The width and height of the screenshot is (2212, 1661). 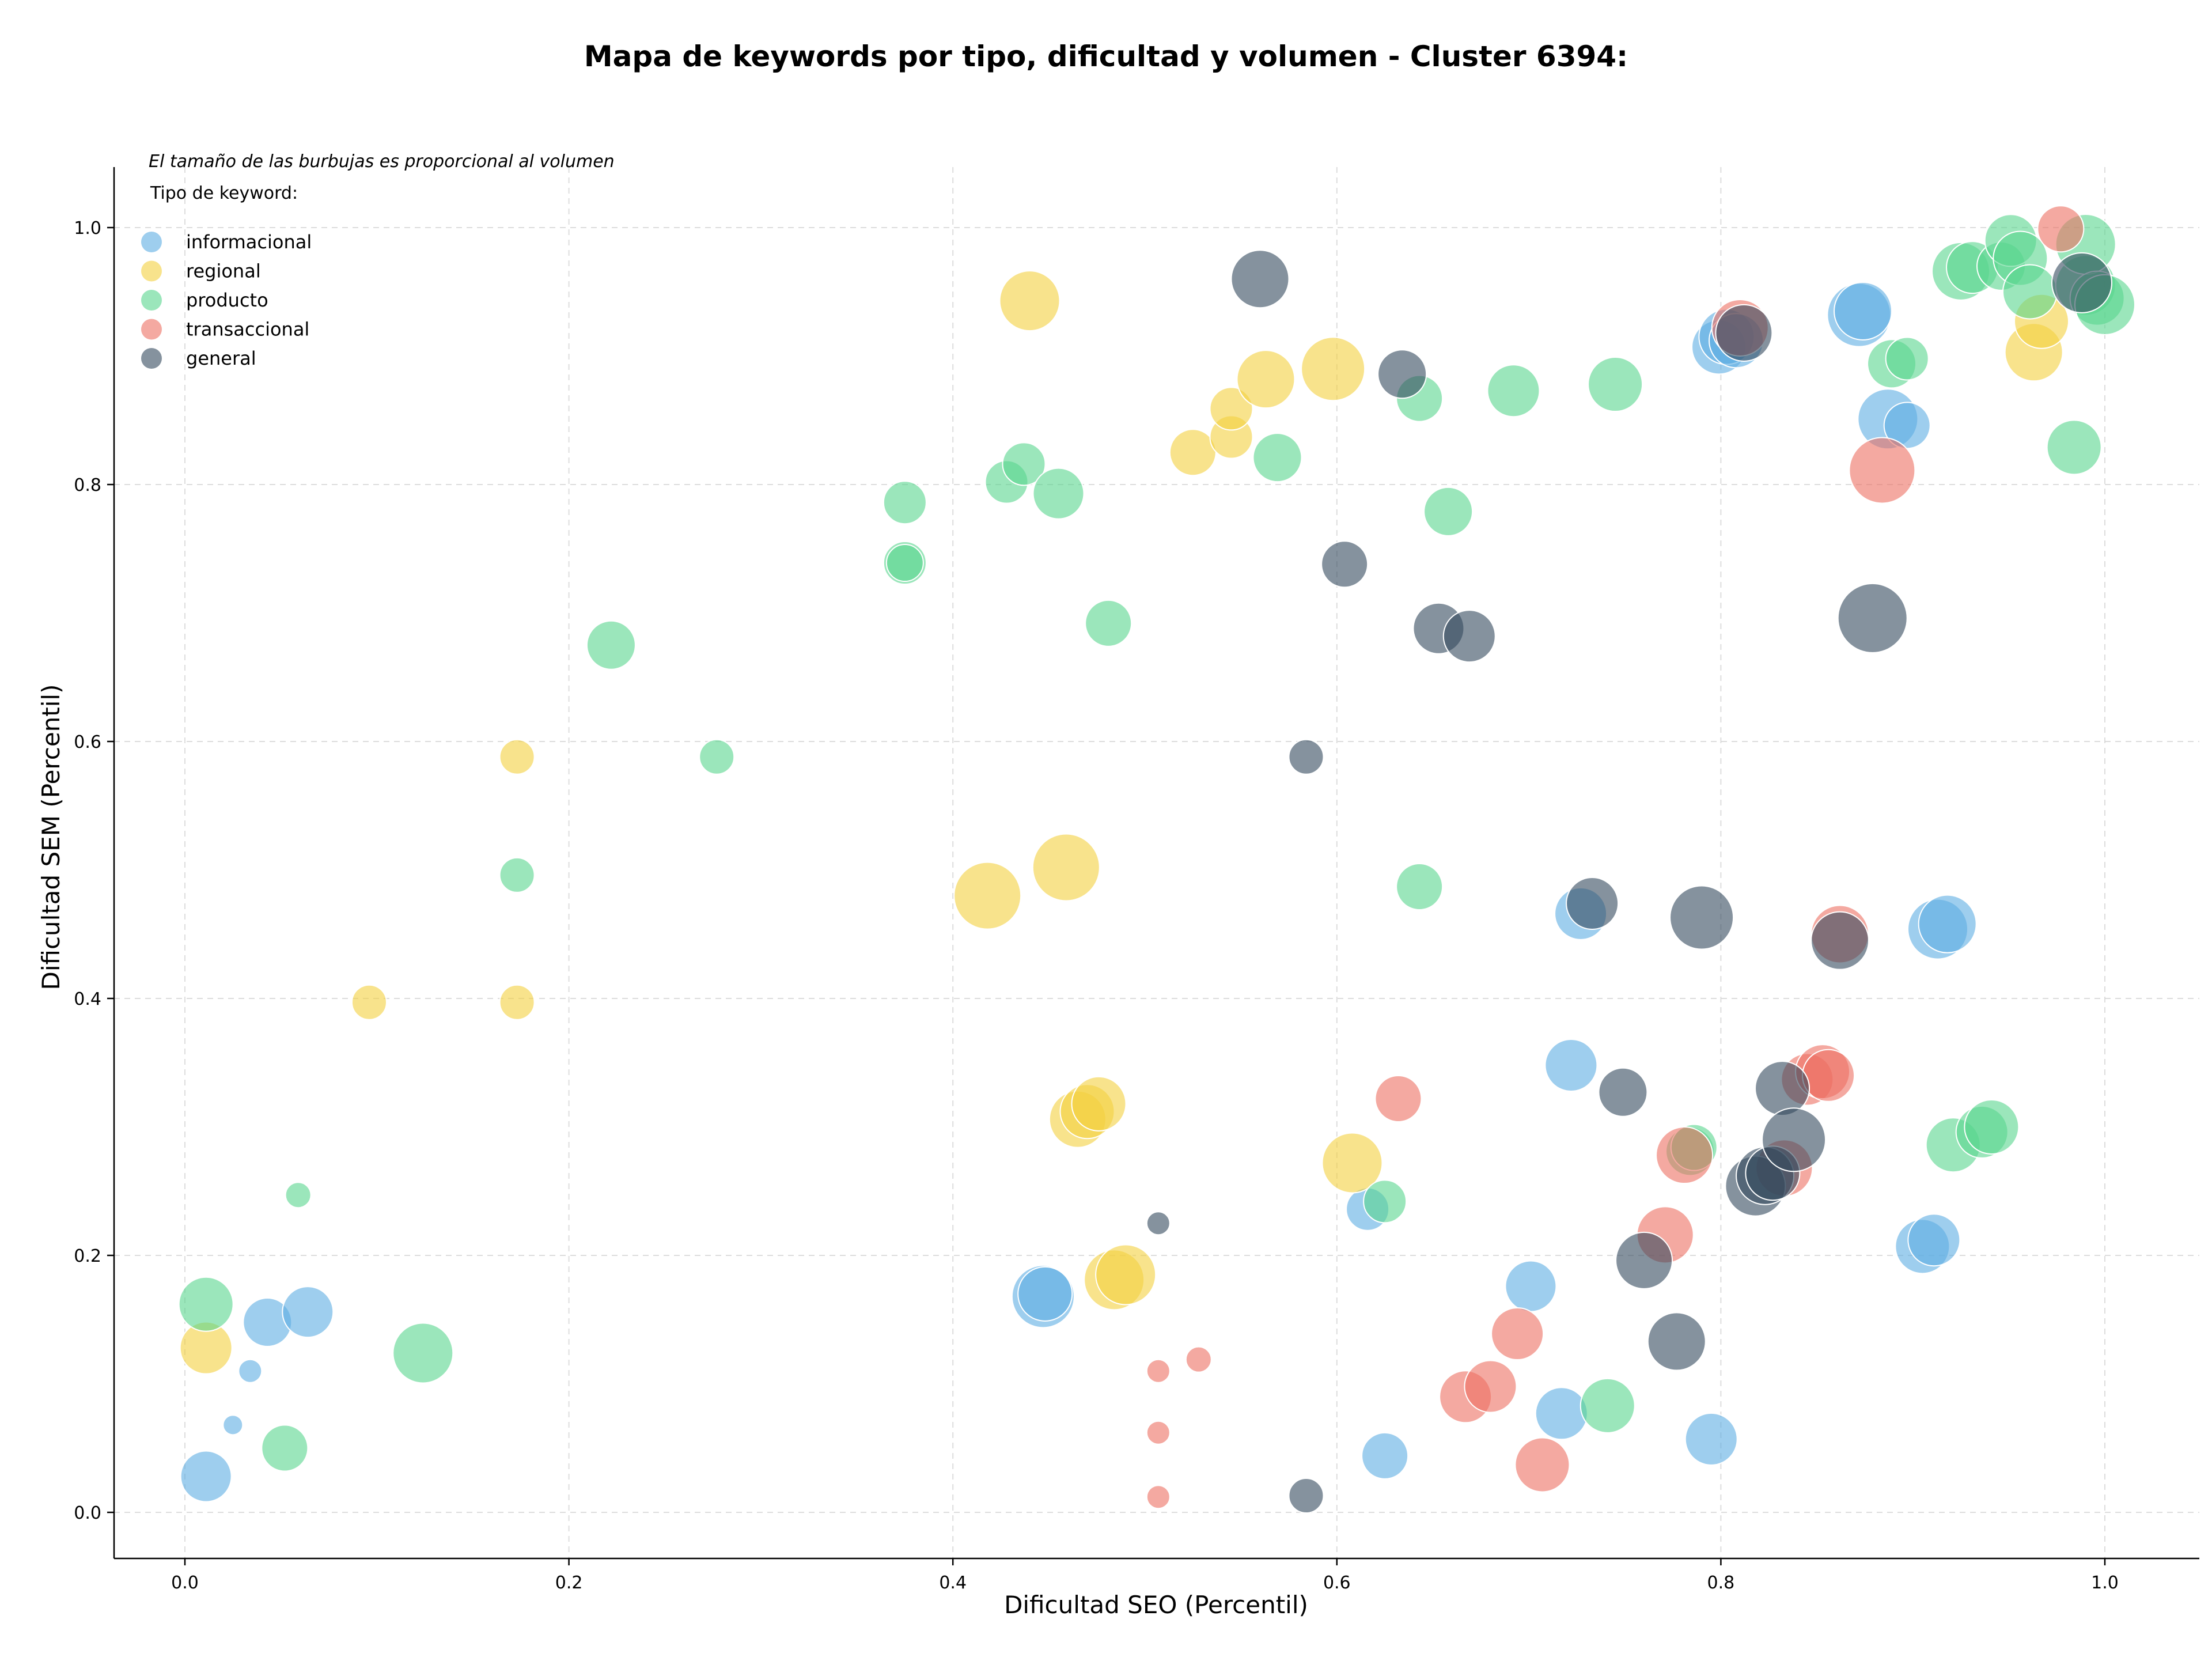 What do you see at coordinates (221, 358) in the screenshot?
I see `legend-label-general: general` at bounding box center [221, 358].